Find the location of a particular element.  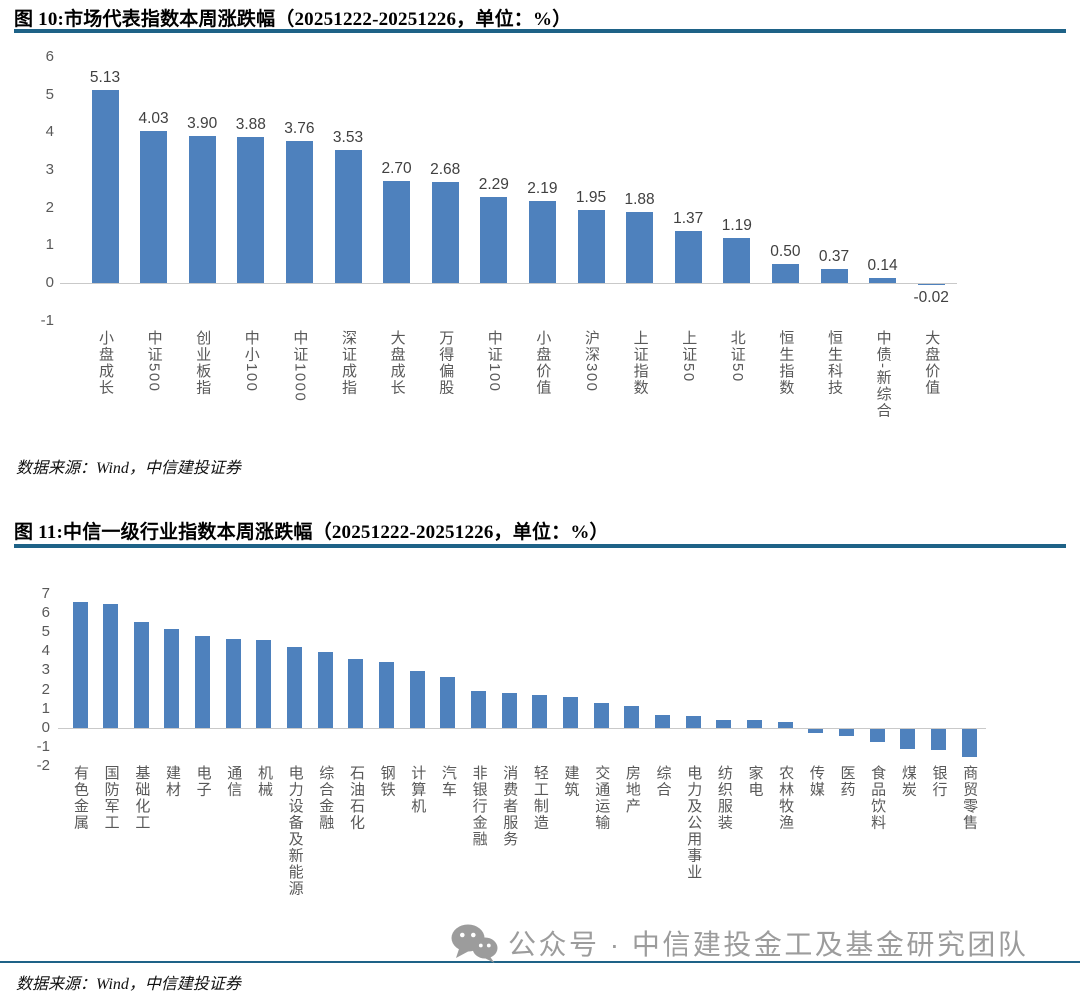

bar-value-label: 1.95 is located at coordinates (591, 197).